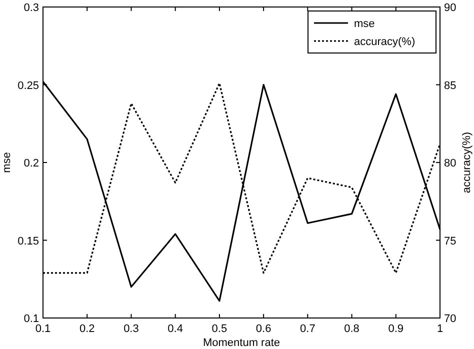  What do you see at coordinates (28, 86) in the screenshot?
I see `y-tick-label: 0.25` at bounding box center [28, 86].